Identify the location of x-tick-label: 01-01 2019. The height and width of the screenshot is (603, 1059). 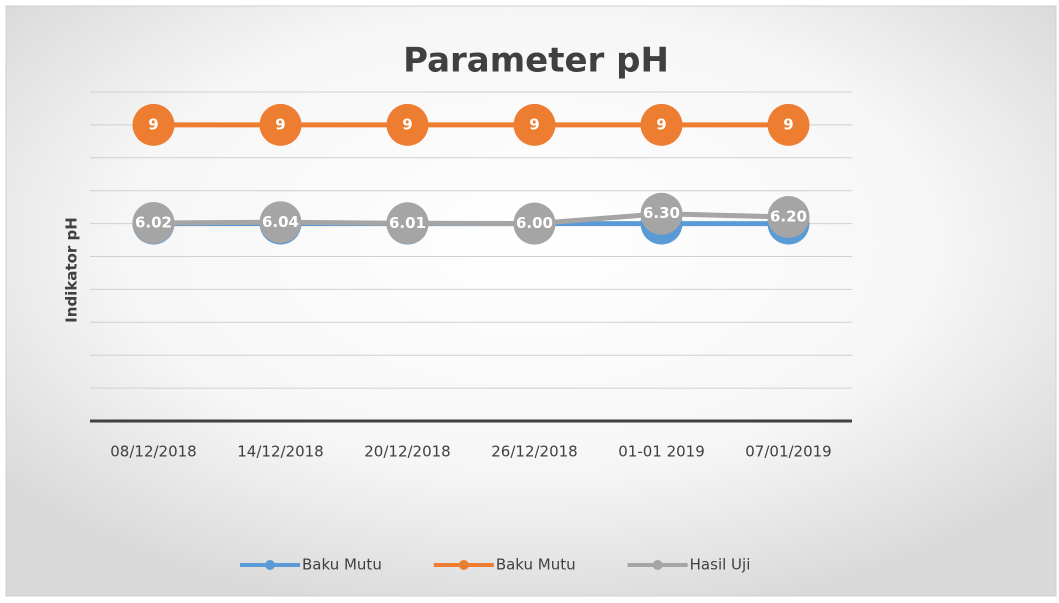
(661, 452).